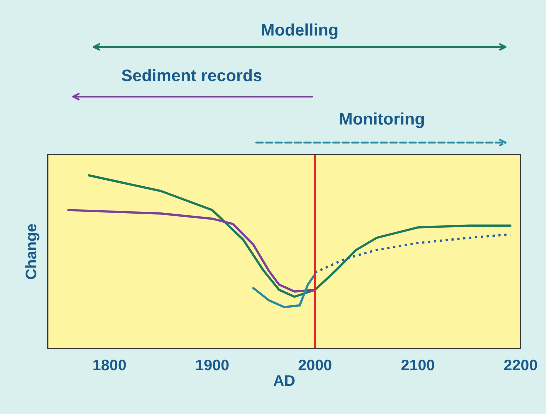 The image size is (546, 414). I want to click on text: Monitoring, so click(382, 120).